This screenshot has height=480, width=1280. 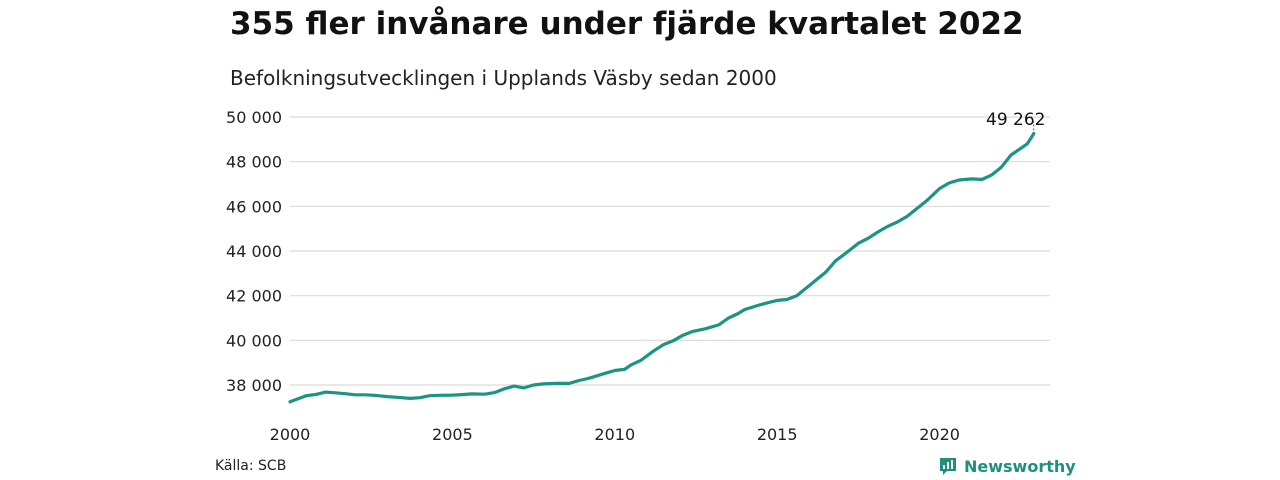 What do you see at coordinates (254, 385) in the screenshot?
I see `y-tick-label: 38 000` at bounding box center [254, 385].